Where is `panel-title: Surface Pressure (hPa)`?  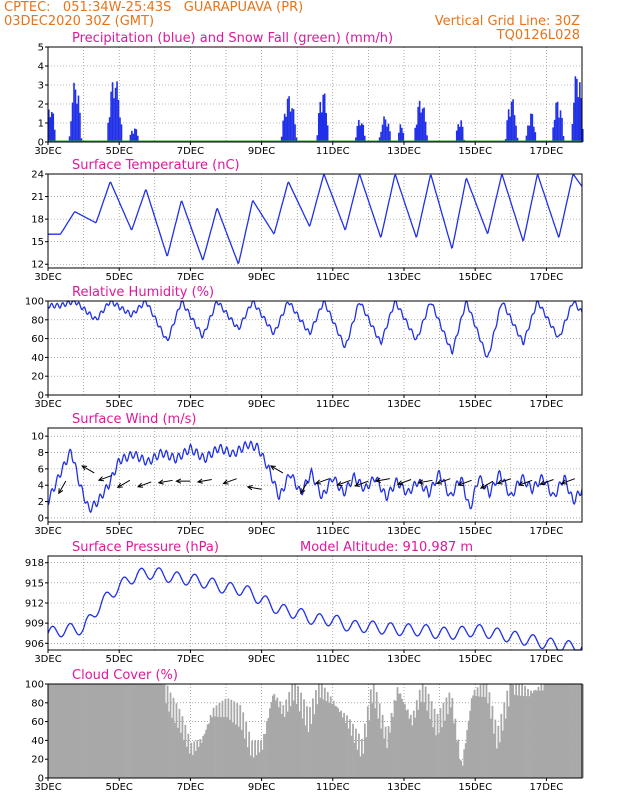 panel-title: Surface Pressure (hPa) is located at coordinates (145, 547).